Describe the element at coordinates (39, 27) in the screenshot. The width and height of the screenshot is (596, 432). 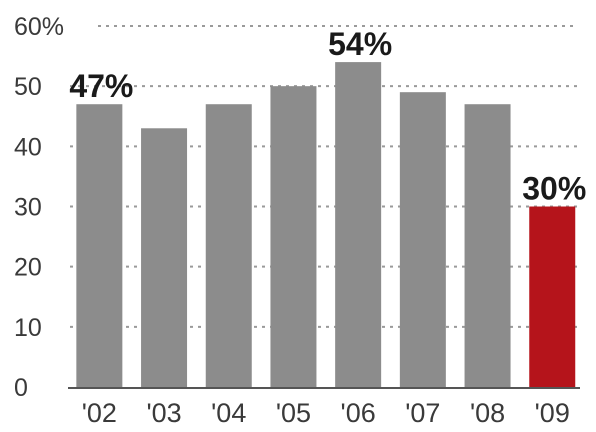
I see `y-tick-label: 60%` at that location.